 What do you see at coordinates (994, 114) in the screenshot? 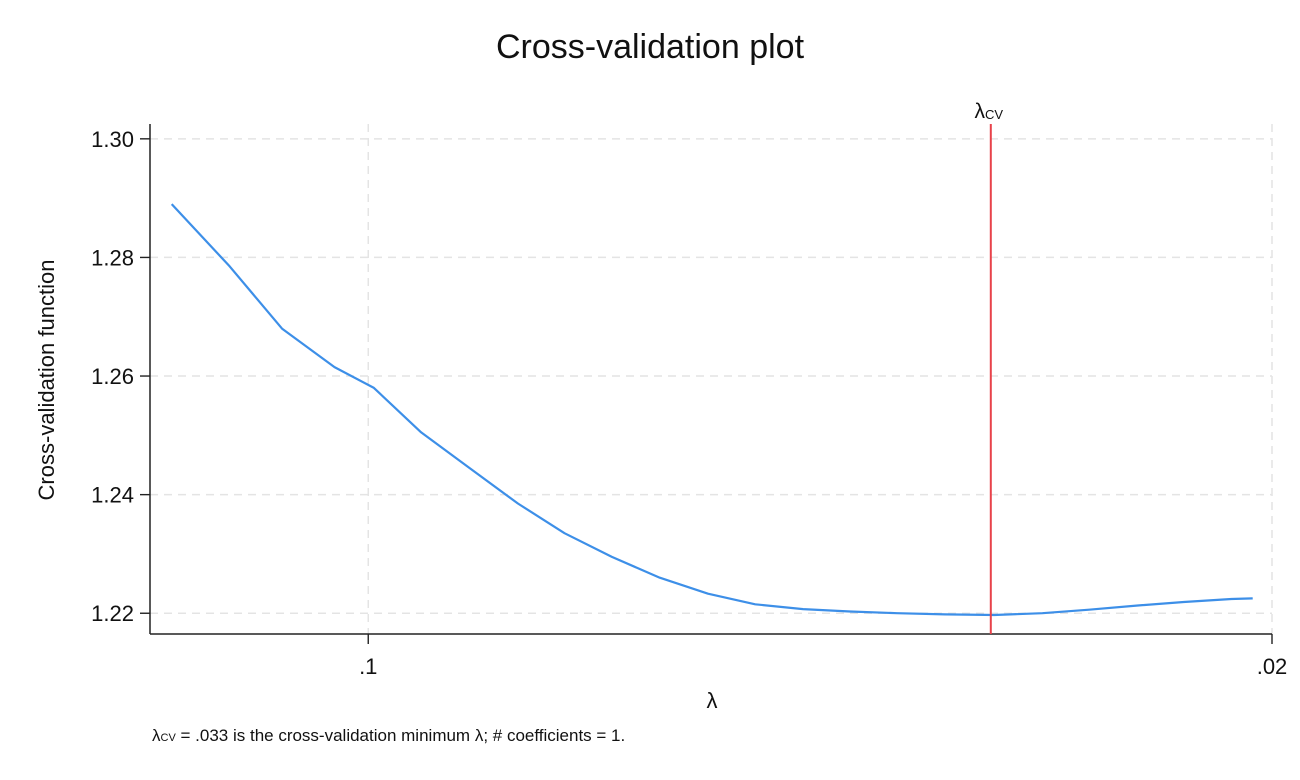
I see `lambda-cv-subscript: CV` at bounding box center [994, 114].